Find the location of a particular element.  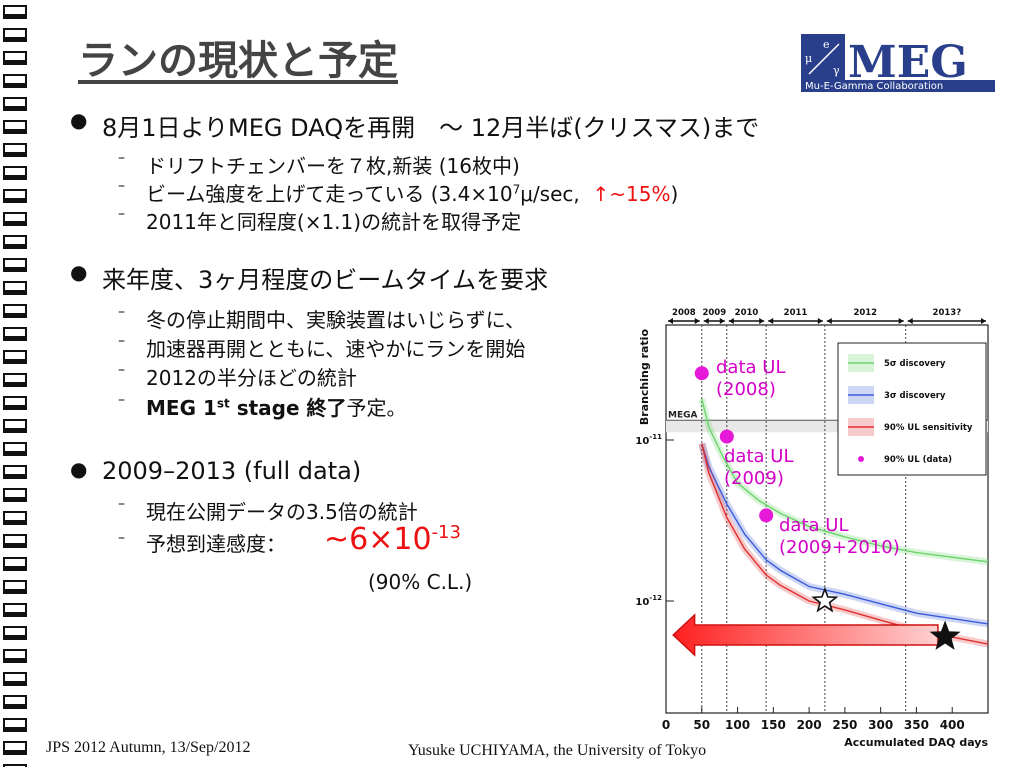

y-axis-label: Branching ratio is located at coordinates (644, 377).